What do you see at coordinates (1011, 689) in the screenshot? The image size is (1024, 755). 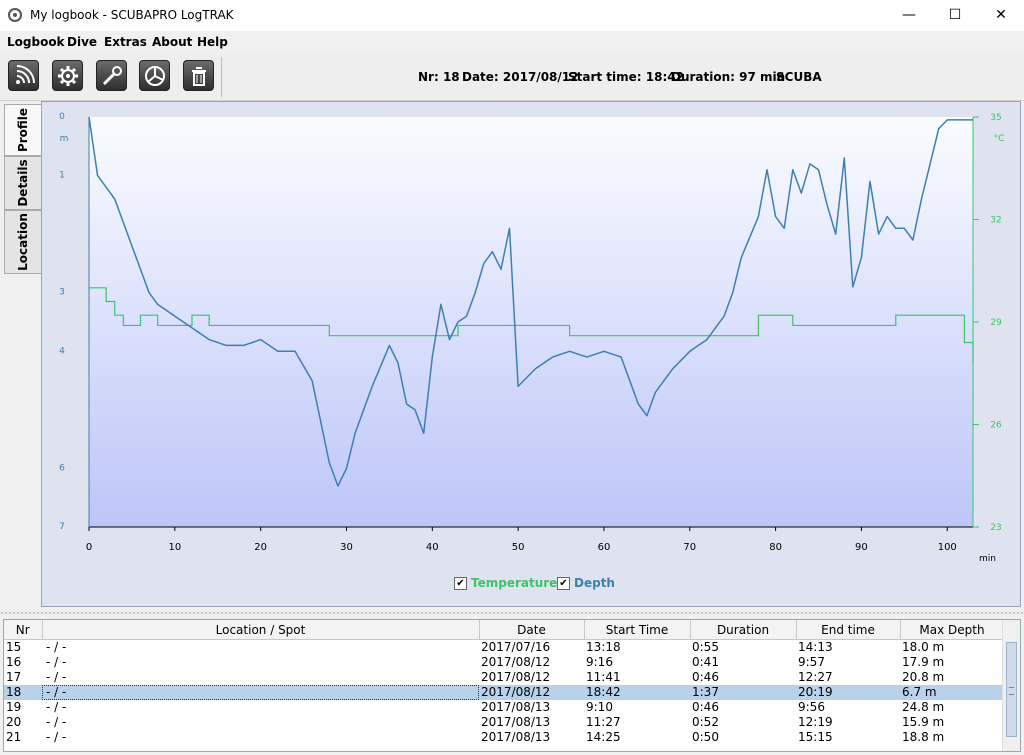 I see `scrollbar-thumb` at bounding box center [1011, 689].